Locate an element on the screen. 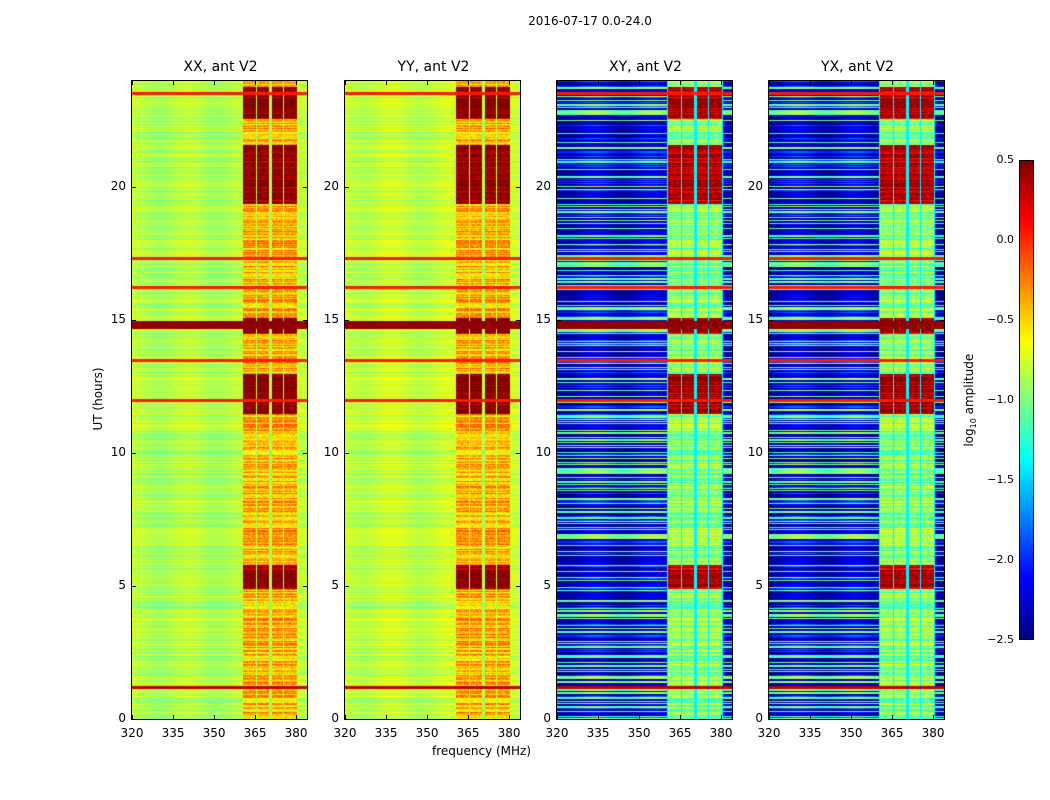 Image resolution: width=1050 pixels, height=800 pixels. colorbar-tick-label: −2.5 is located at coordinates (1000, 639).